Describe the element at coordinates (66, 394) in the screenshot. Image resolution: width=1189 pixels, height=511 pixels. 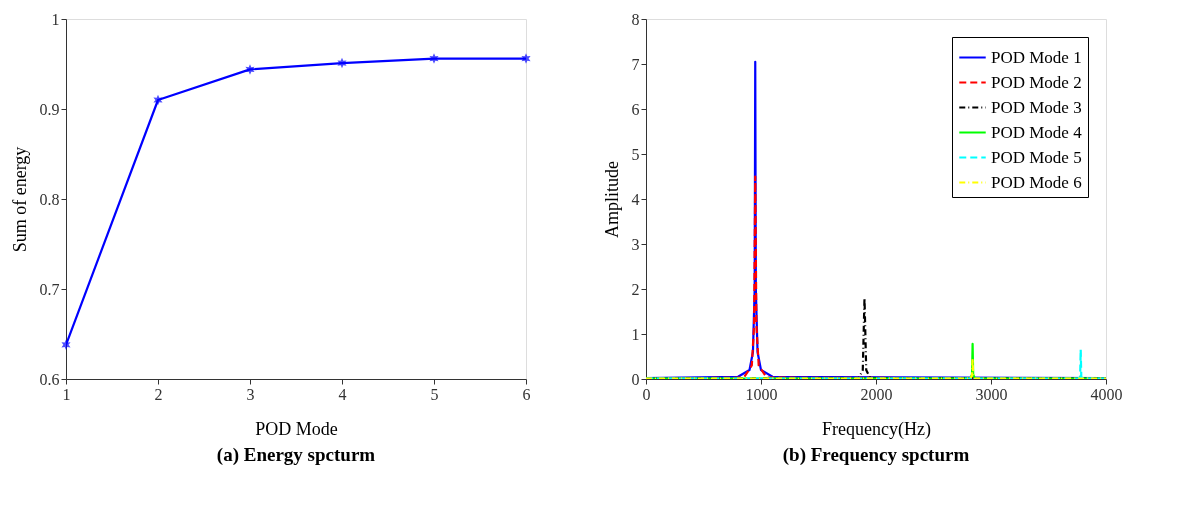
I see `x-tick-label: 1` at that location.